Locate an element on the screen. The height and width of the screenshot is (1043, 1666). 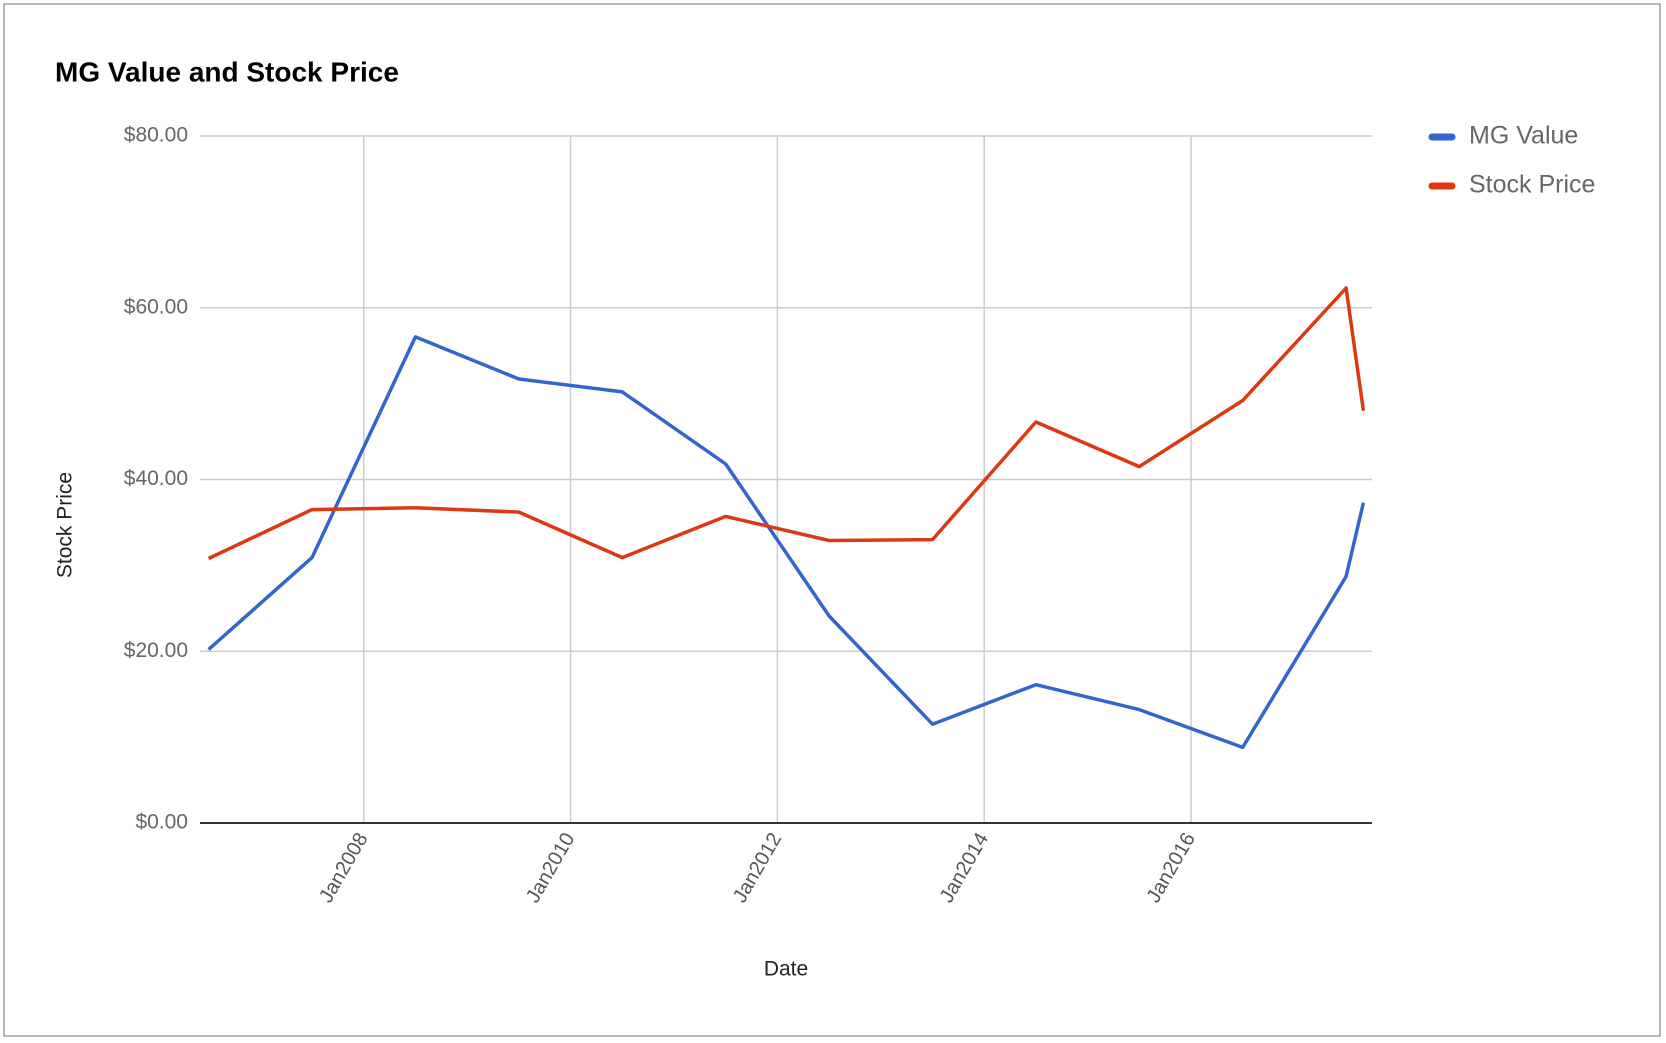
y-tick-label: $60.00 is located at coordinates (156, 306).